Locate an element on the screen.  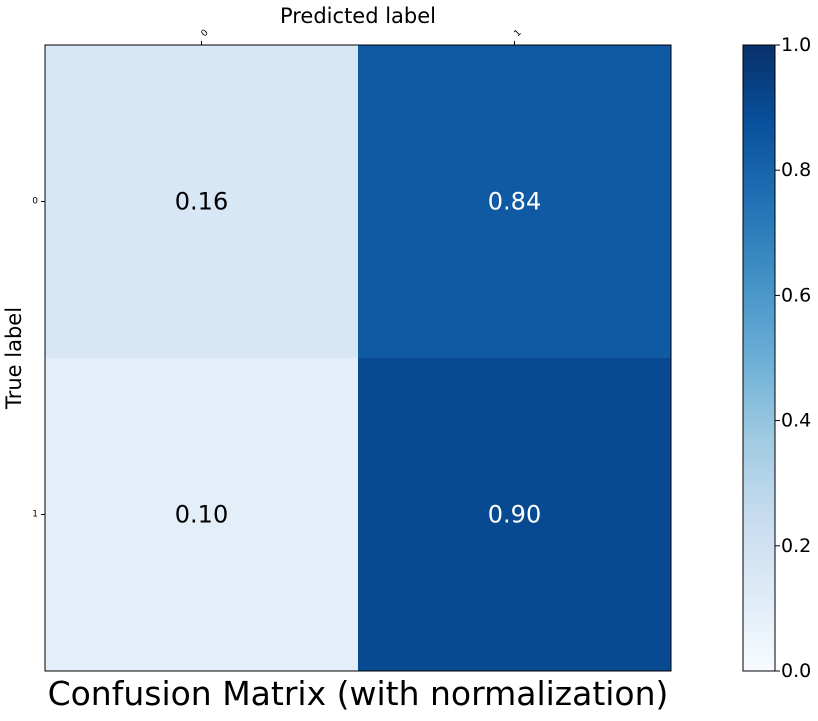
y-tick-label: 0 is located at coordinates (35, 202).